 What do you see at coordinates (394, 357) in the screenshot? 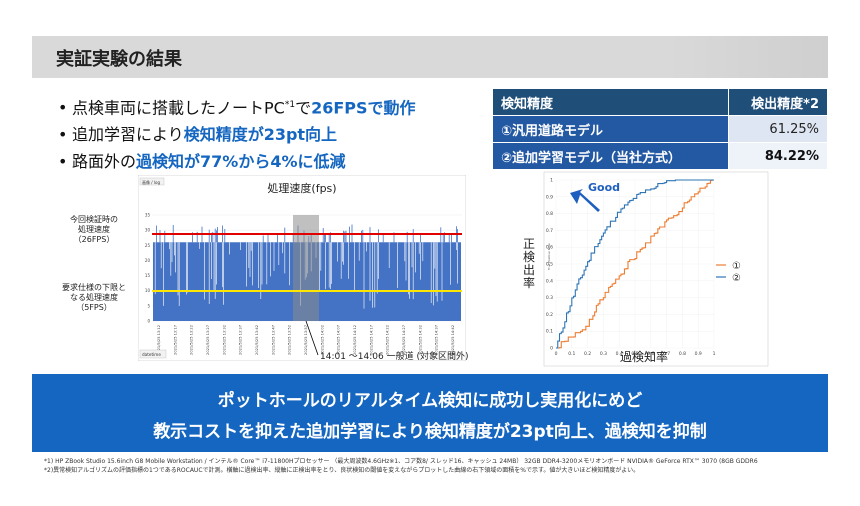
I see `section-annotation: 14:01 ～14:06 一般道 (対象区間外)` at bounding box center [394, 357].